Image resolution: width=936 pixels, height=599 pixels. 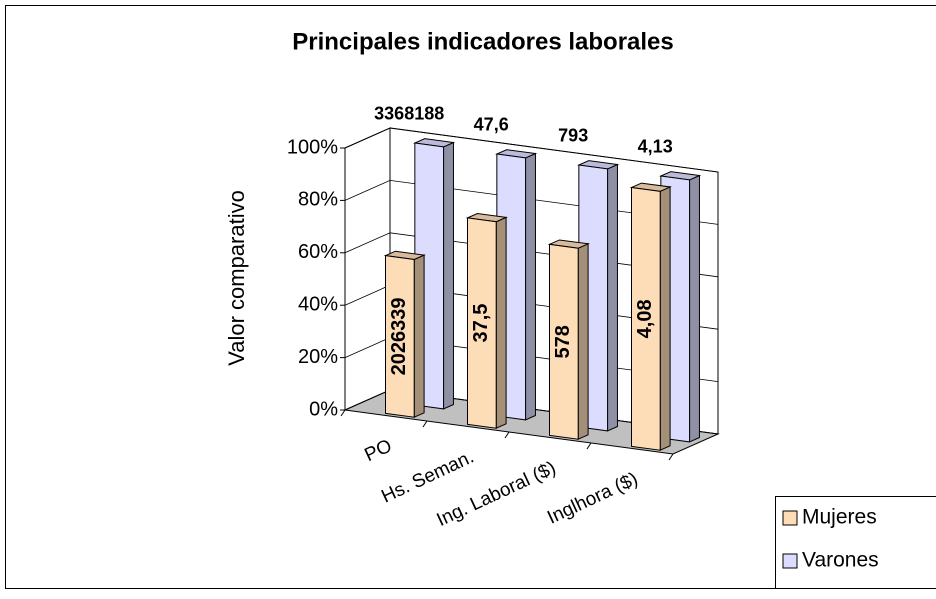 What do you see at coordinates (312, 147) in the screenshot?
I see `y-tick-label: 100%` at bounding box center [312, 147].